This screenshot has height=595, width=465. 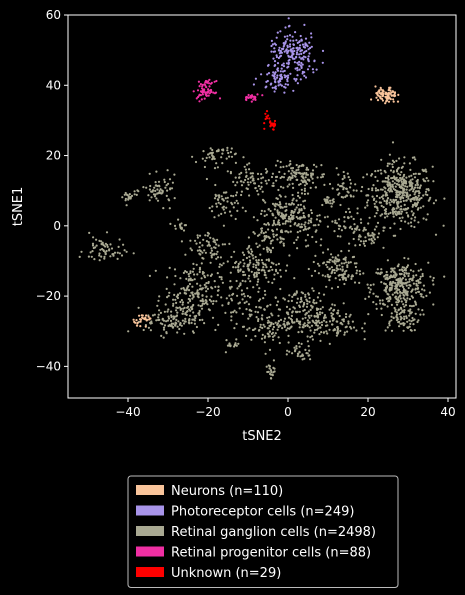 I want to click on y-axis-label: tSNE1, so click(x=18, y=207).